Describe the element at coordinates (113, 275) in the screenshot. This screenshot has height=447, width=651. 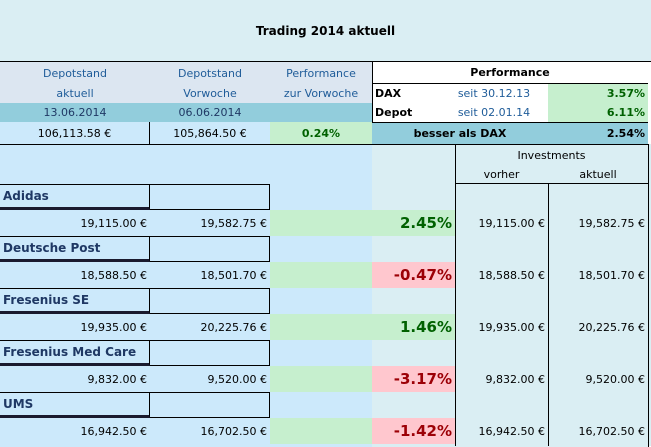
I see `stock-current: 18,588.50 €` at that location.